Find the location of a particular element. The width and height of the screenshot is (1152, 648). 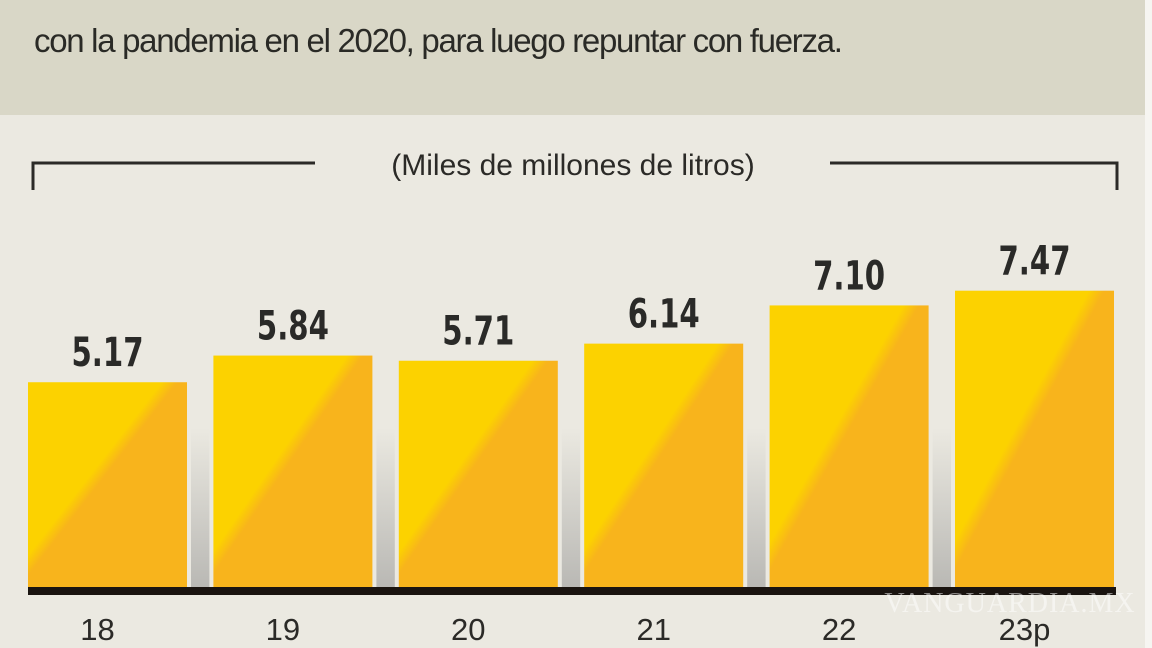

data-label: 6.14 is located at coordinates (664, 315).